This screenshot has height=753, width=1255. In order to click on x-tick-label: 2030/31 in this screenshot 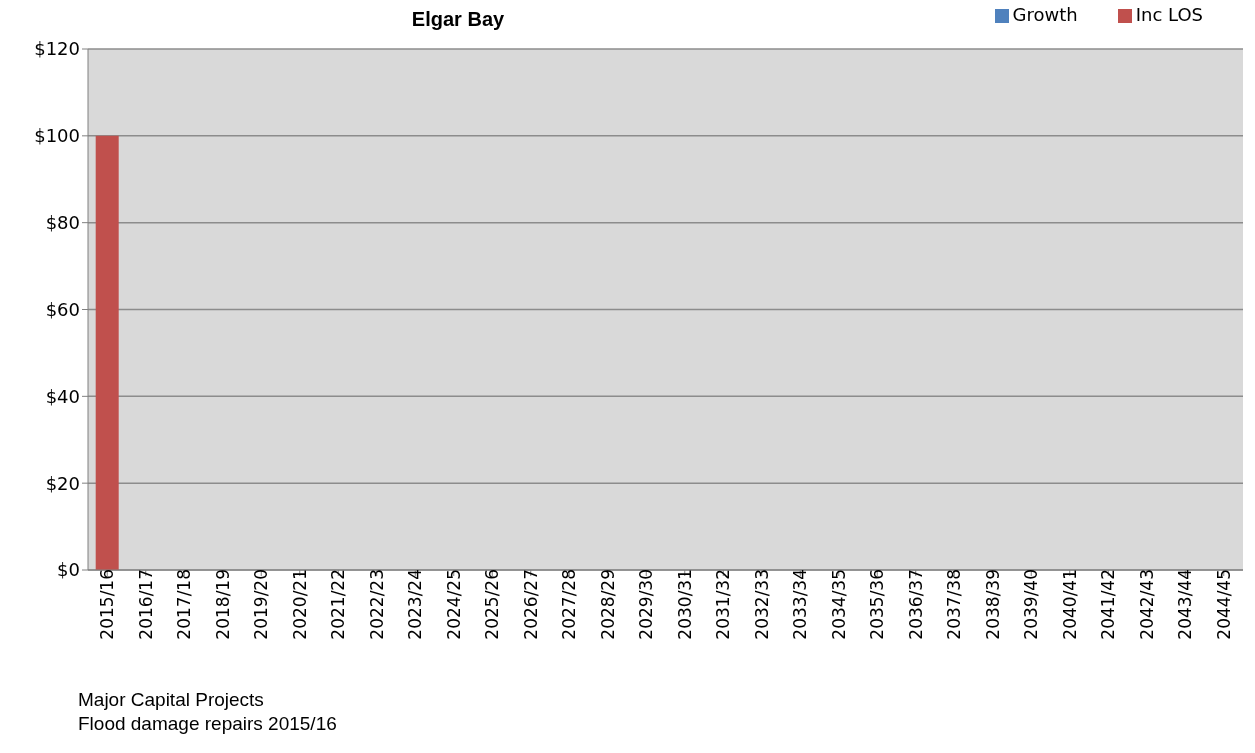, I will do `click(684, 604)`.